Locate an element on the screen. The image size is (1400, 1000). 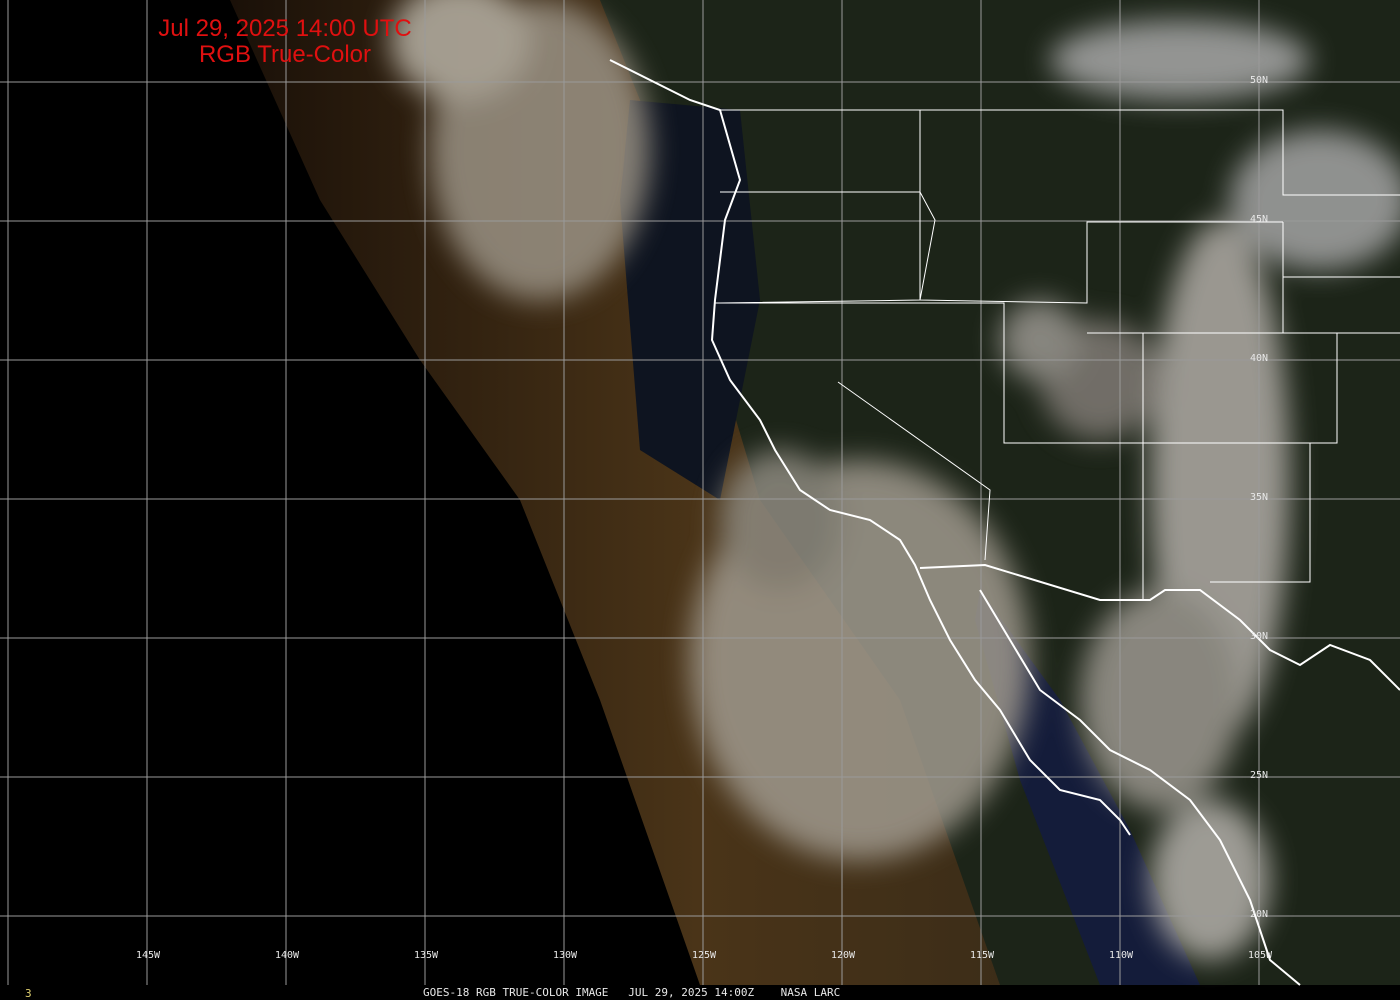
lat-label-50n: 50N is located at coordinates (1259, 80).